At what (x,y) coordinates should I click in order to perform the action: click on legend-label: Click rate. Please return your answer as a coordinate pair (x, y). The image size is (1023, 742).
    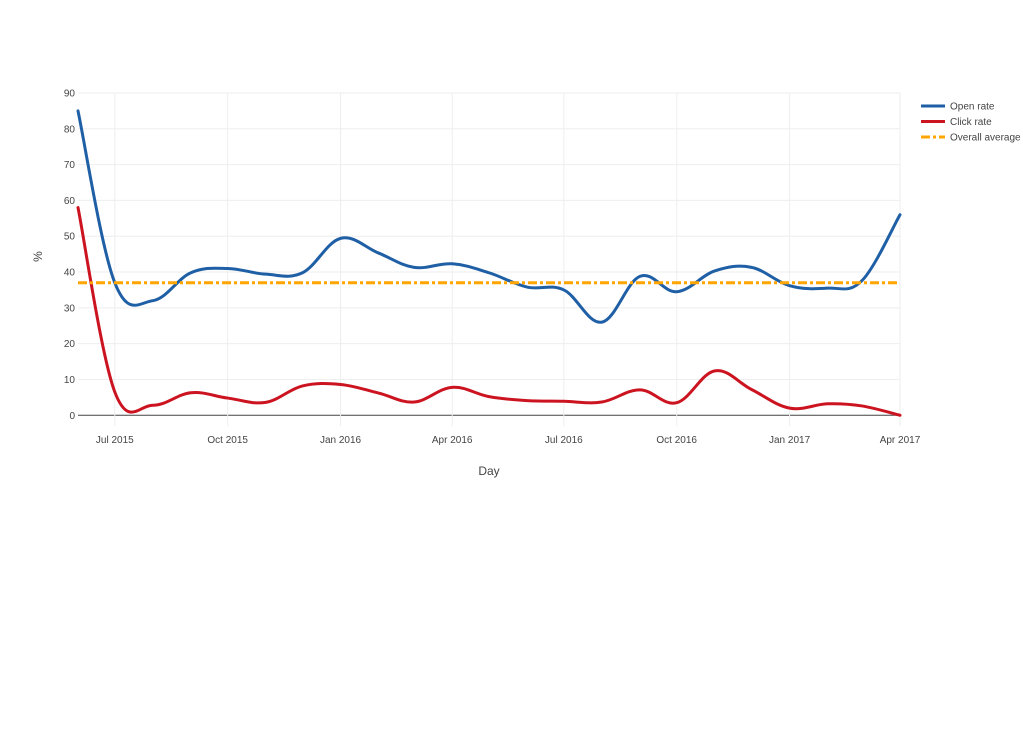
    Looking at the image, I should click on (971, 122).